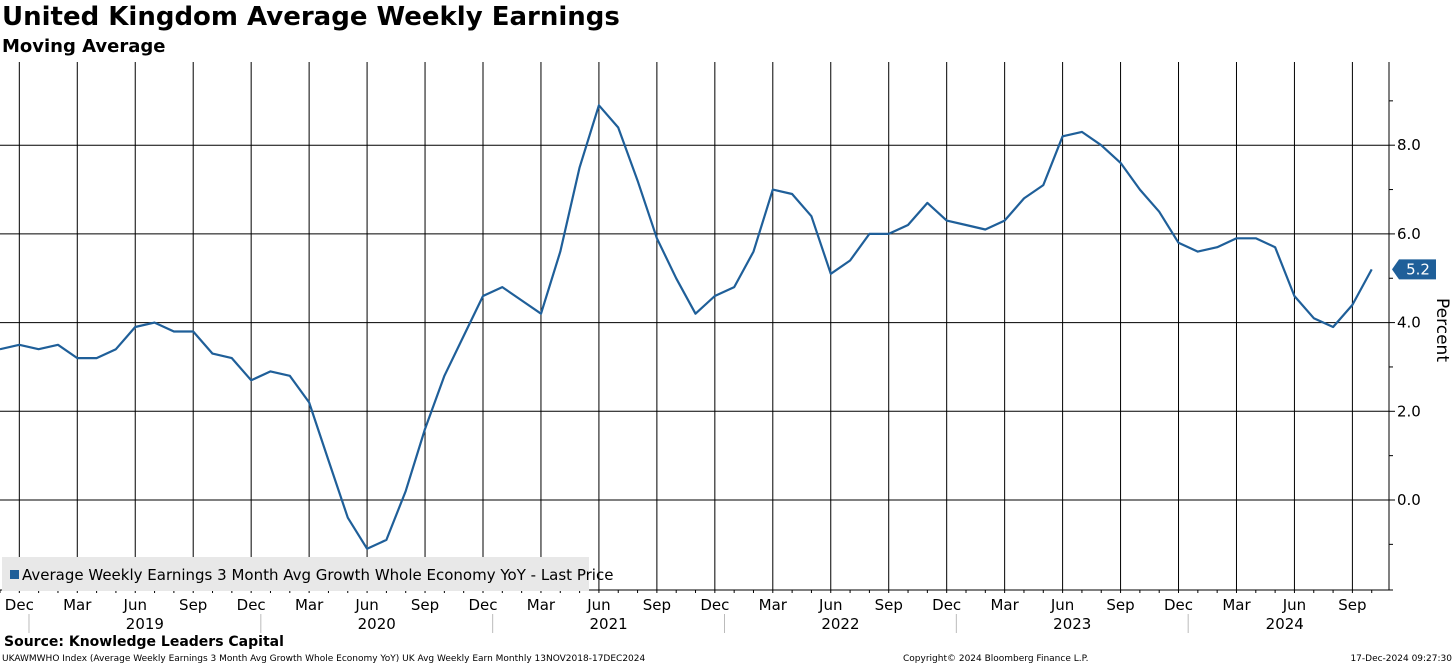  I want to click on chart-title: United Kingdom Average Weekly Earnings, so click(311, 17).